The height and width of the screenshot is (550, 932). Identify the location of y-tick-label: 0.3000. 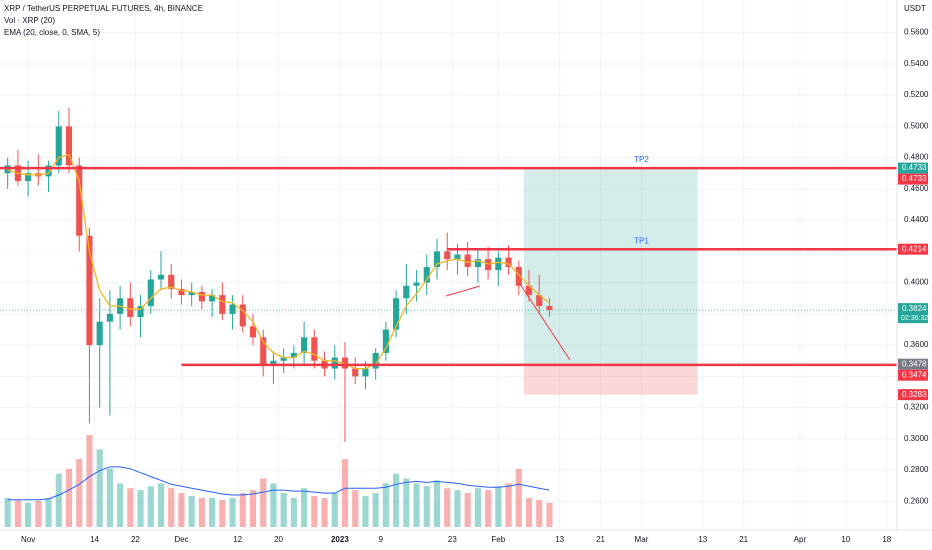
(916, 438).